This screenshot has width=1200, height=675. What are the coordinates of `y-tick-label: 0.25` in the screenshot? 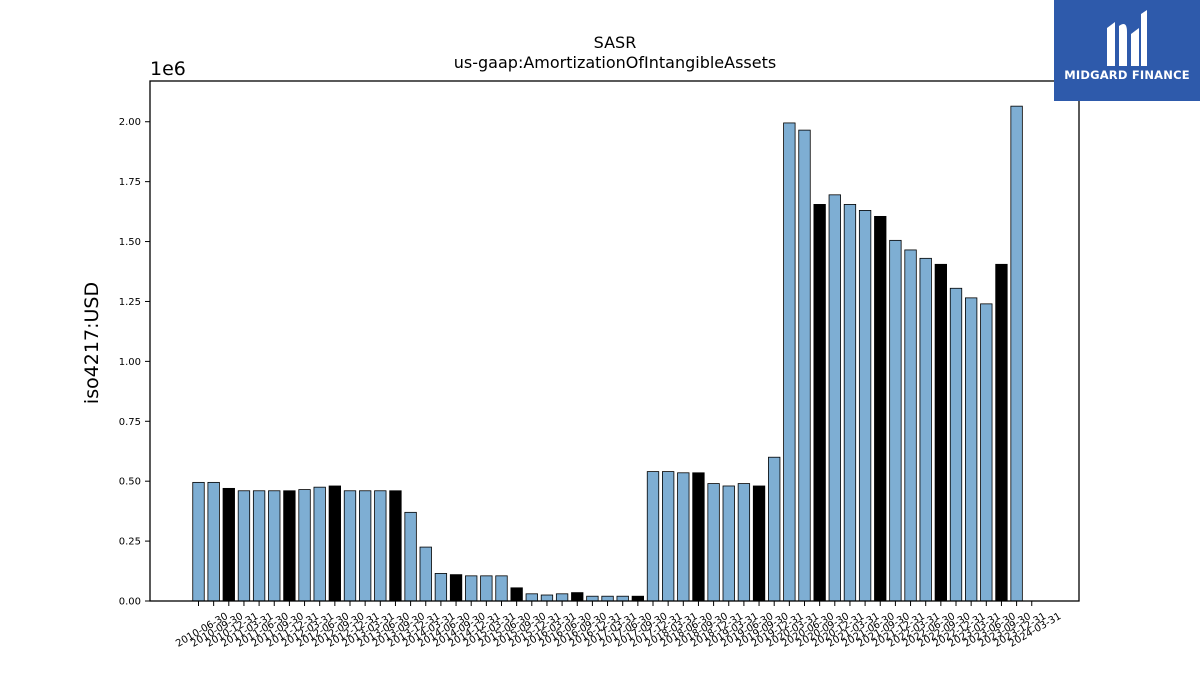 It's located at (130, 542).